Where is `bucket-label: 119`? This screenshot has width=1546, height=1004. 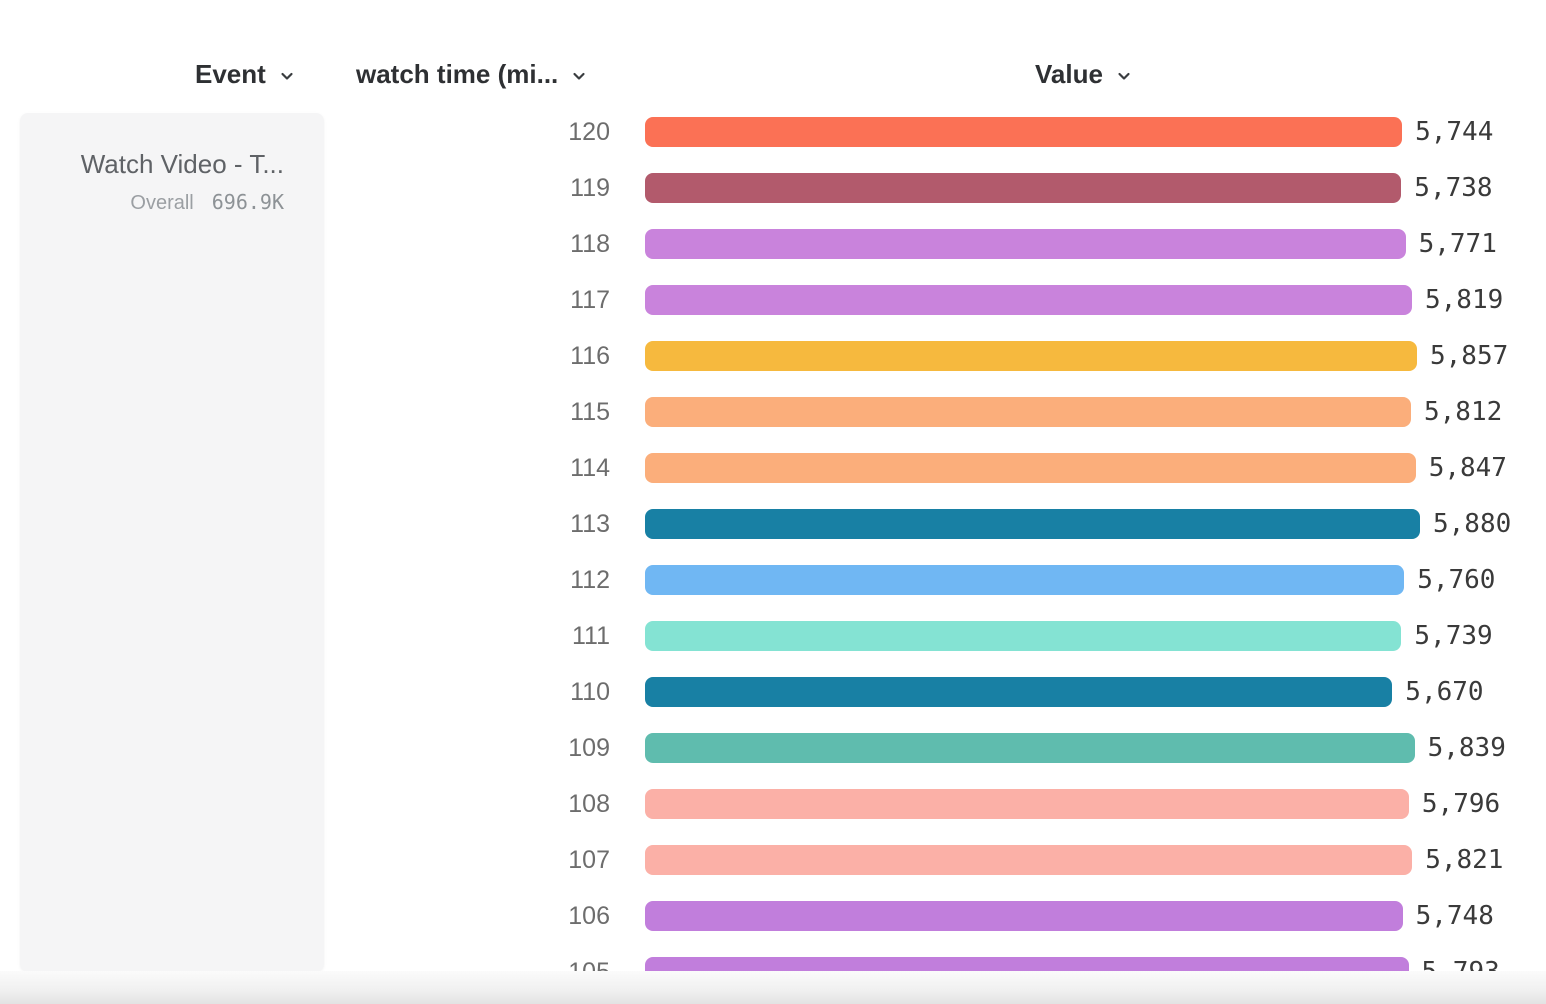
bucket-label: 119 is located at coordinates (590, 187).